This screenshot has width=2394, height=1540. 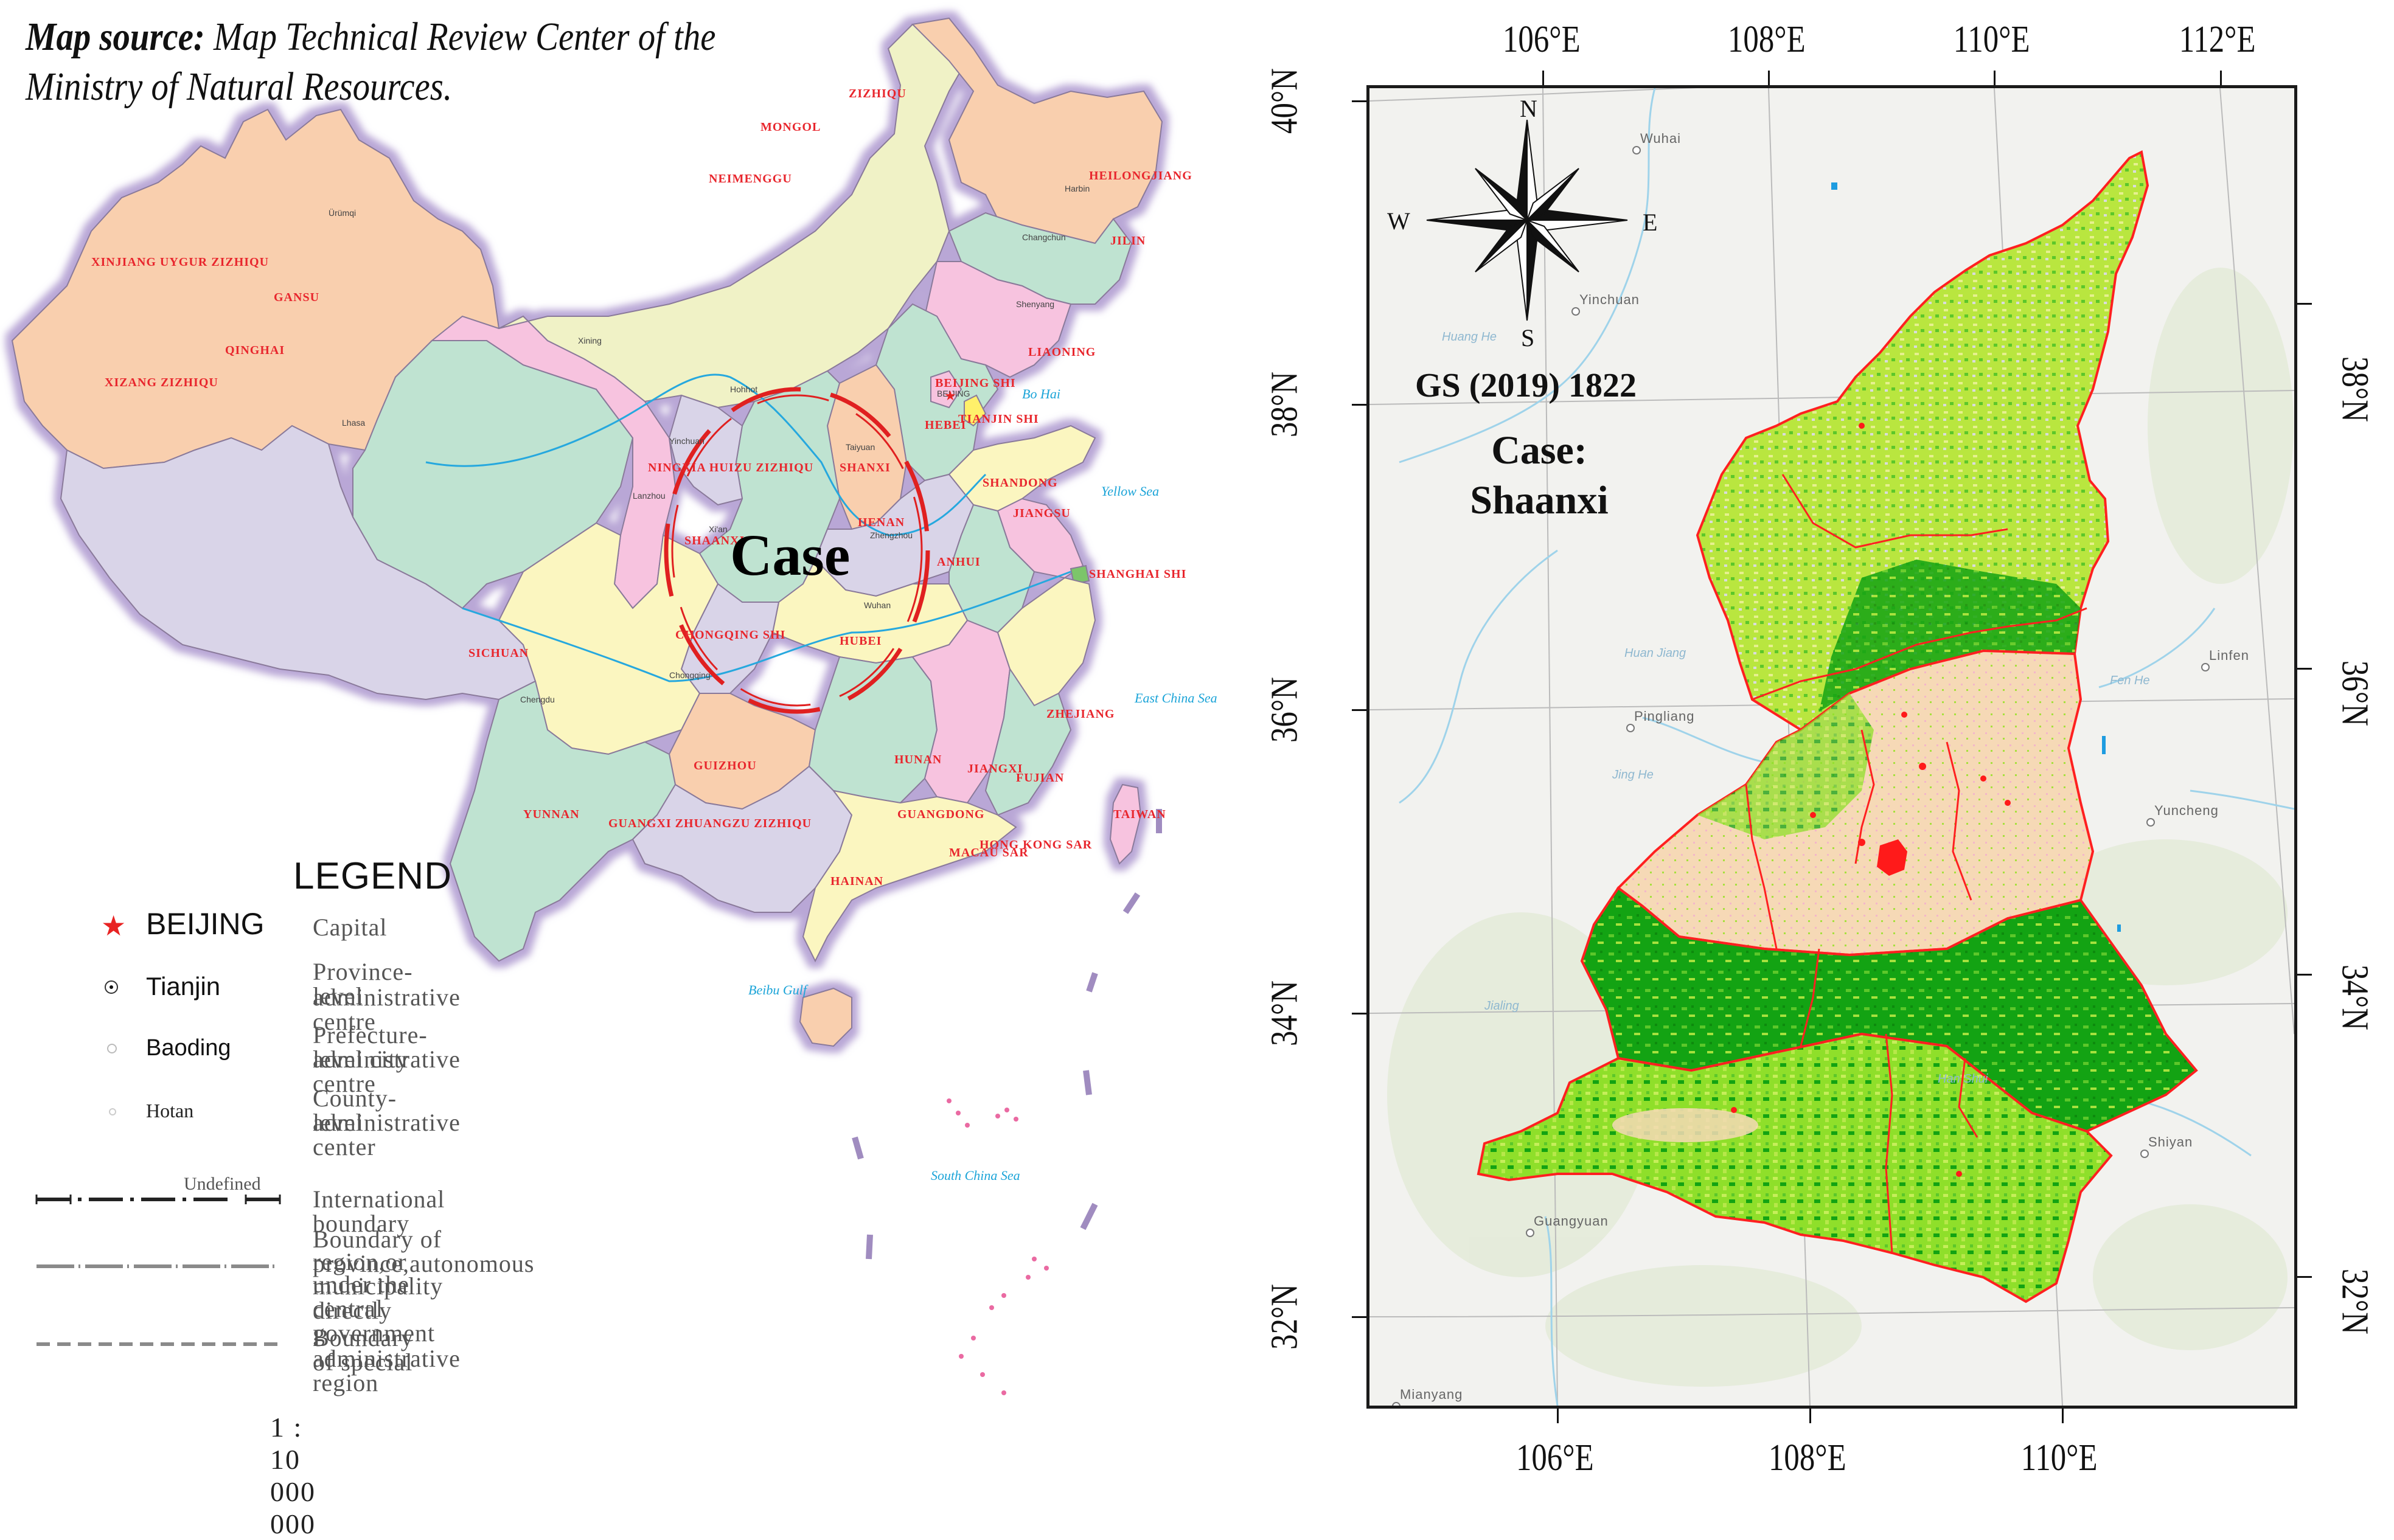 I want to click on region-fujian, so click(x=1028, y=741).